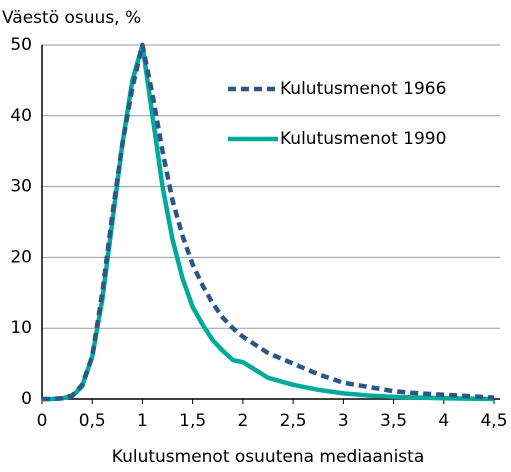 The image size is (511, 472). Describe the element at coordinates (363, 139) in the screenshot. I see `legend-label: Kulutusmenot 1990` at that location.